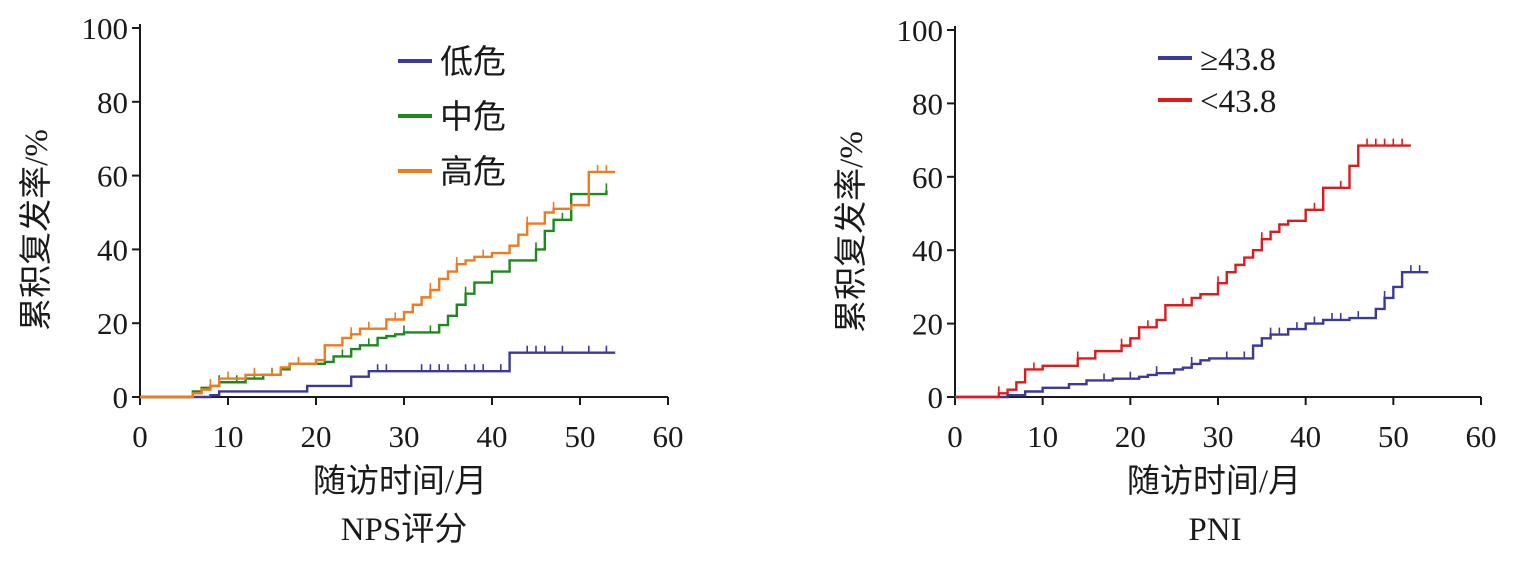 The image size is (1522, 562). I want to click on legend-item: ≥43.8, so click(1217, 60).